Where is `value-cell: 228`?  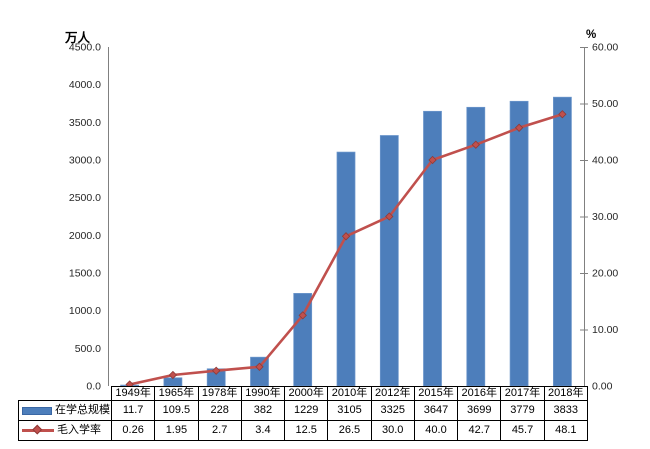
value-cell: 228 is located at coordinates (219, 410).